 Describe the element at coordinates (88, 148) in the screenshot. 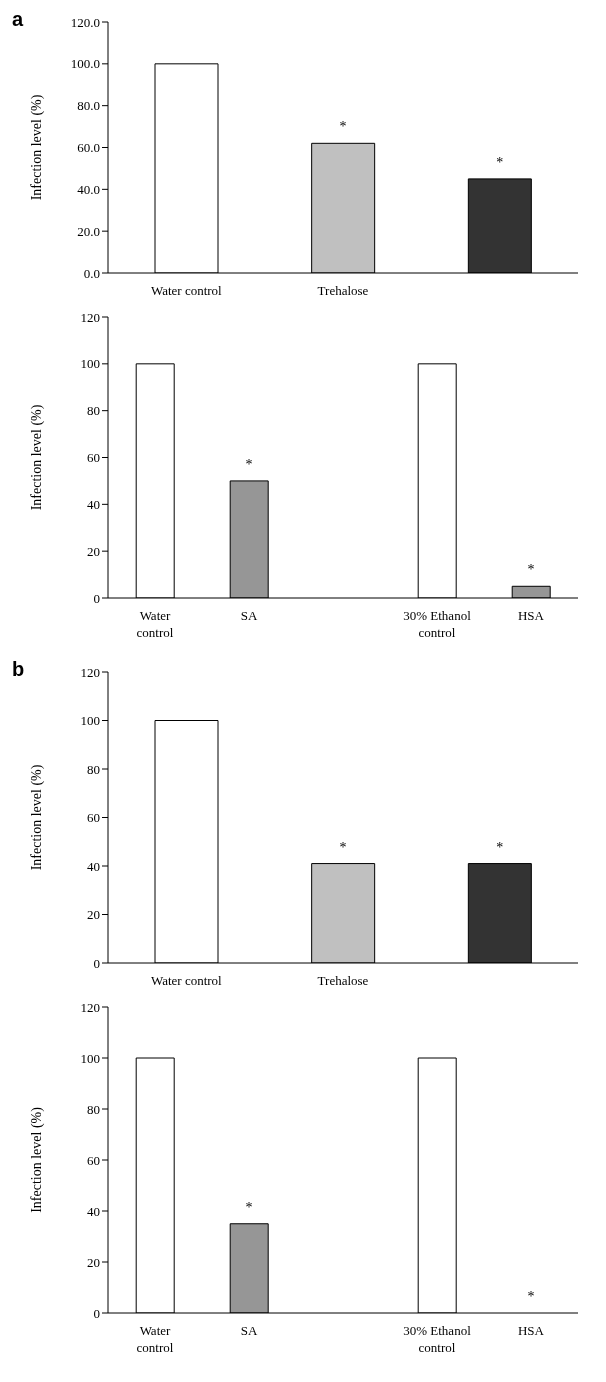

I see `y-tick-label: 60.0` at that location.